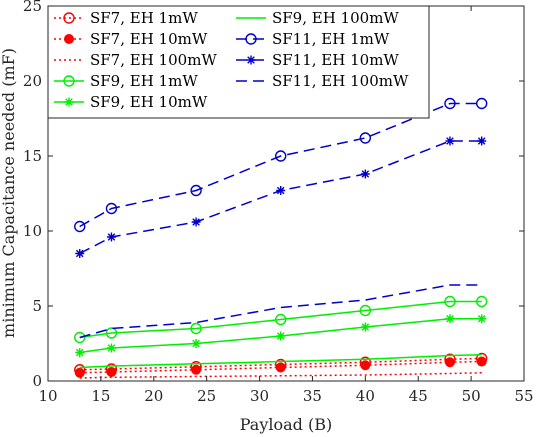 This screenshot has width=540, height=437. What do you see at coordinates (335, 18) in the screenshot?
I see `legend-label-5: SF9, EH 100mW` at bounding box center [335, 18].